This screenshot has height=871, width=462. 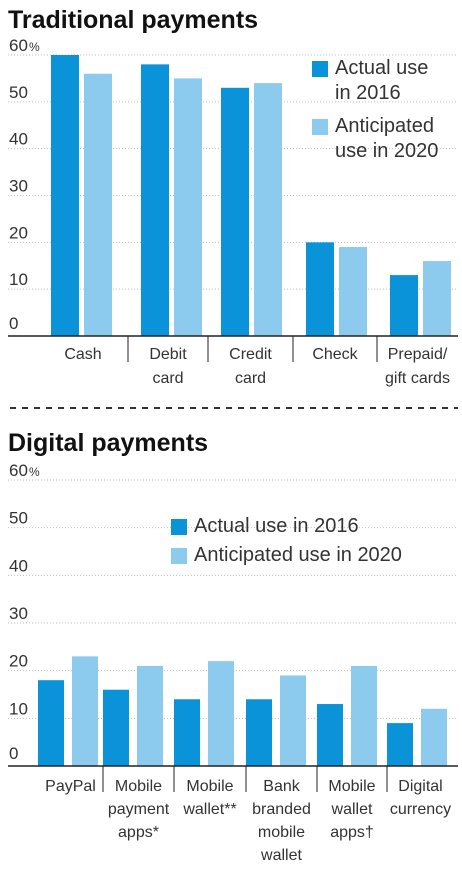 I want to click on legend-label: use in 2020, so click(x=386, y=151).